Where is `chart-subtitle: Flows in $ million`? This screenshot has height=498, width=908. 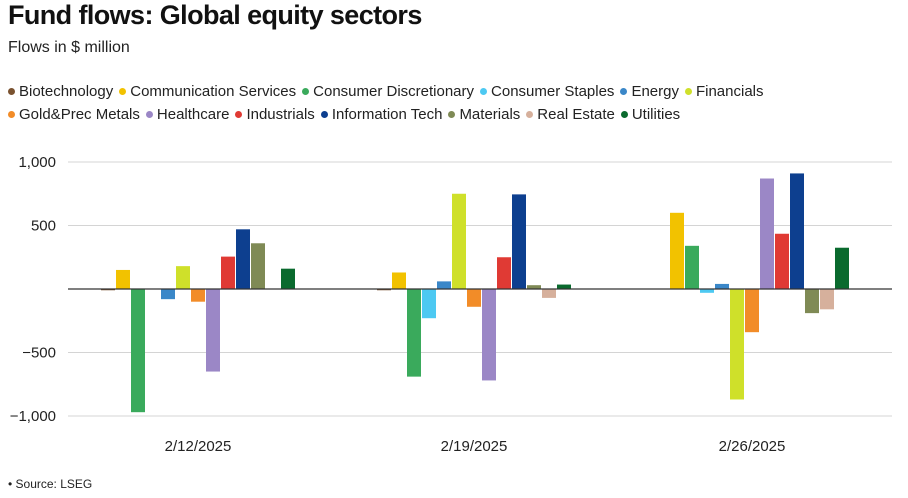
chart-subtitle: Flows in $ million is located at coordinates (69, 47).